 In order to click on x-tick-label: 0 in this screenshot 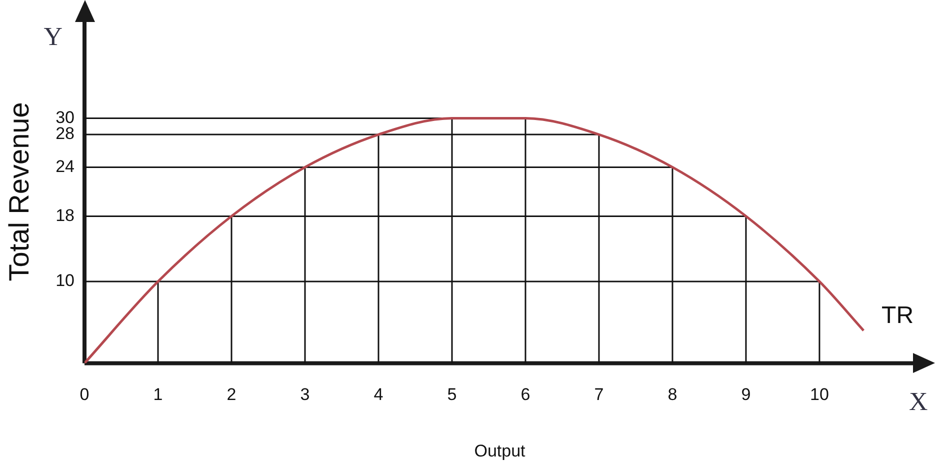, I will do `click(85, 394)`.